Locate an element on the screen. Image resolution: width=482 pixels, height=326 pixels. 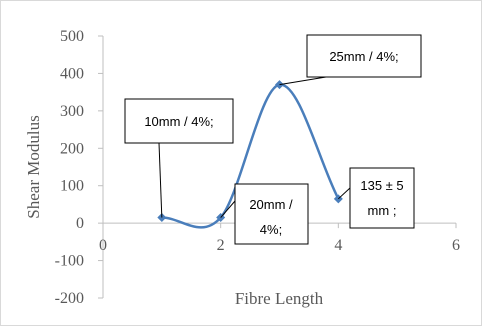
x-tick-label: 6 is located at coordinates (456, 245).